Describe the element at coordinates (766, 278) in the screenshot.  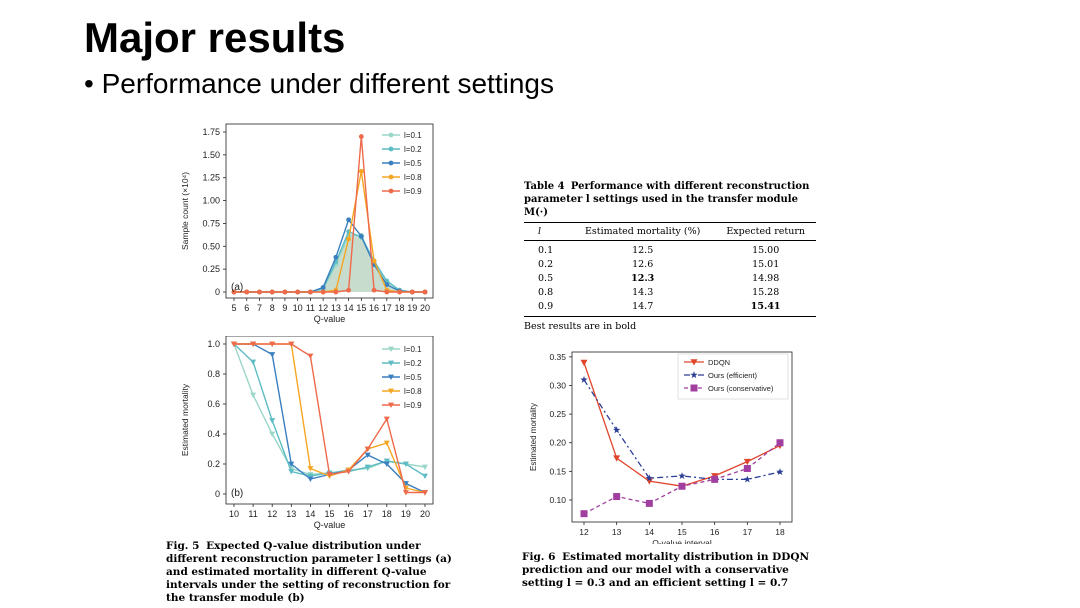
I see `table-cell-return: 14.98` at that location.